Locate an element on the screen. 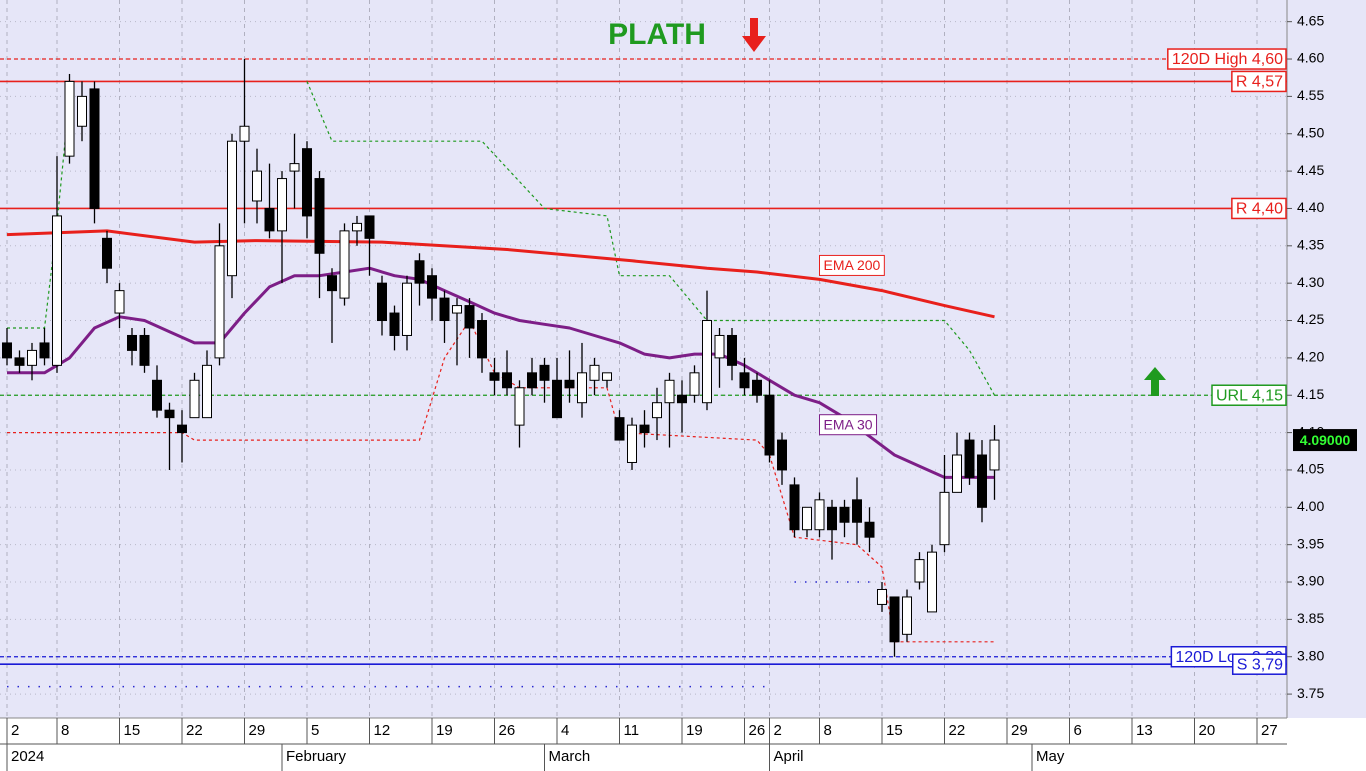 Image resolution: width=1366 pixels, height=771 pixels. y-tick-label: 4.30 is located at coordinates (1310, 282).